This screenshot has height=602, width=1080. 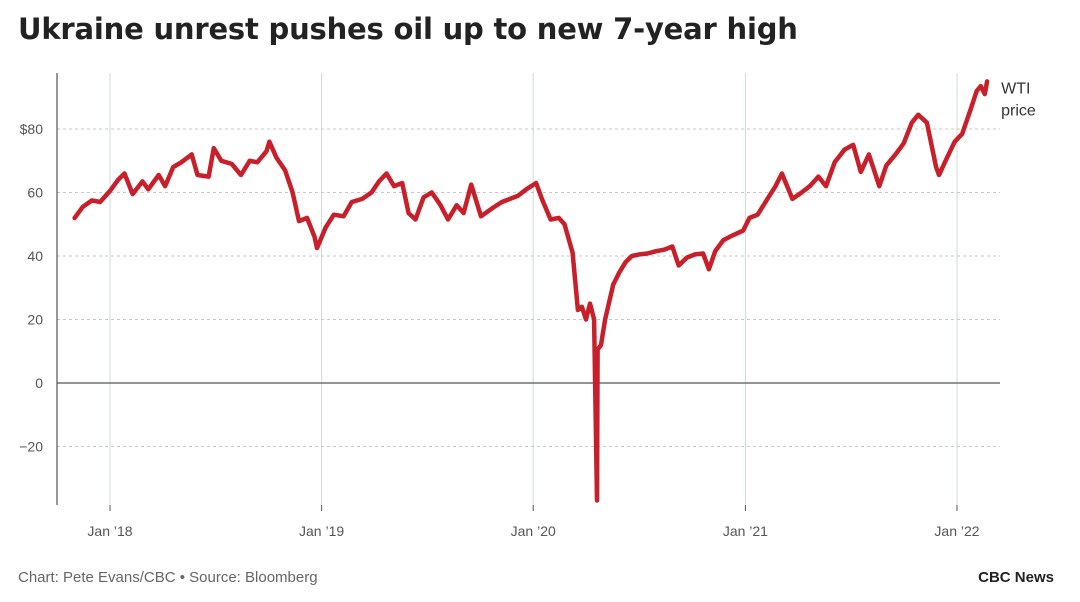 I want to click on series-label: WTI price, so click(x=1018, y=99).